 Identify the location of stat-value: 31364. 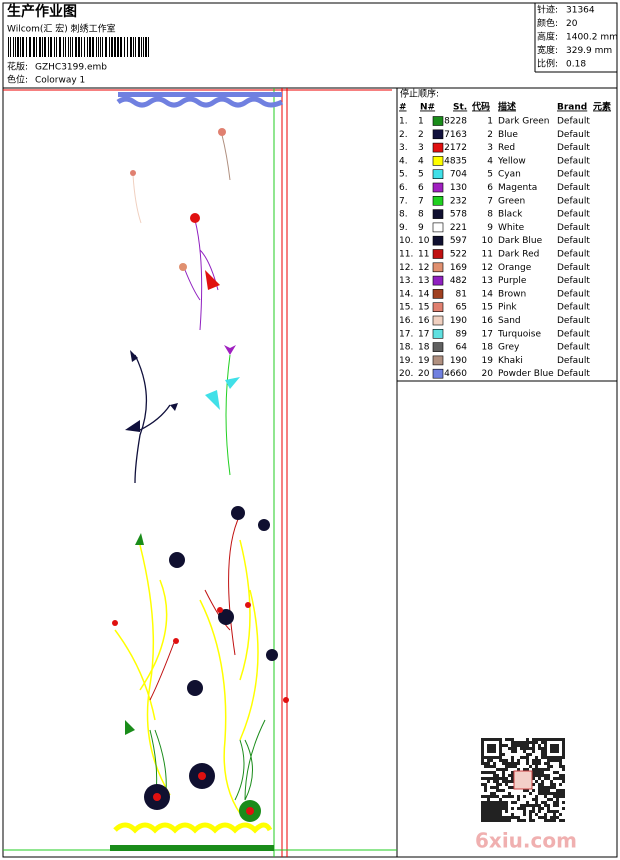
(580, 11).